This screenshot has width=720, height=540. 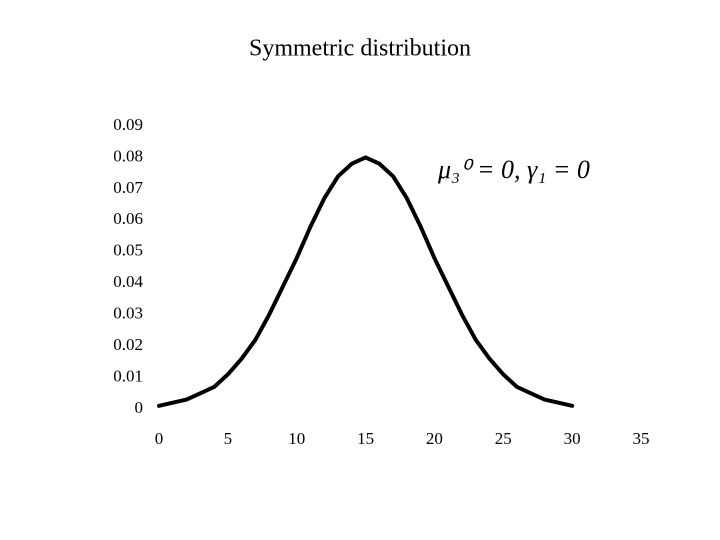 I want to click on annotation: μ₃⁰ = 0, γ₁ = 0, so click(x=513, y=169).